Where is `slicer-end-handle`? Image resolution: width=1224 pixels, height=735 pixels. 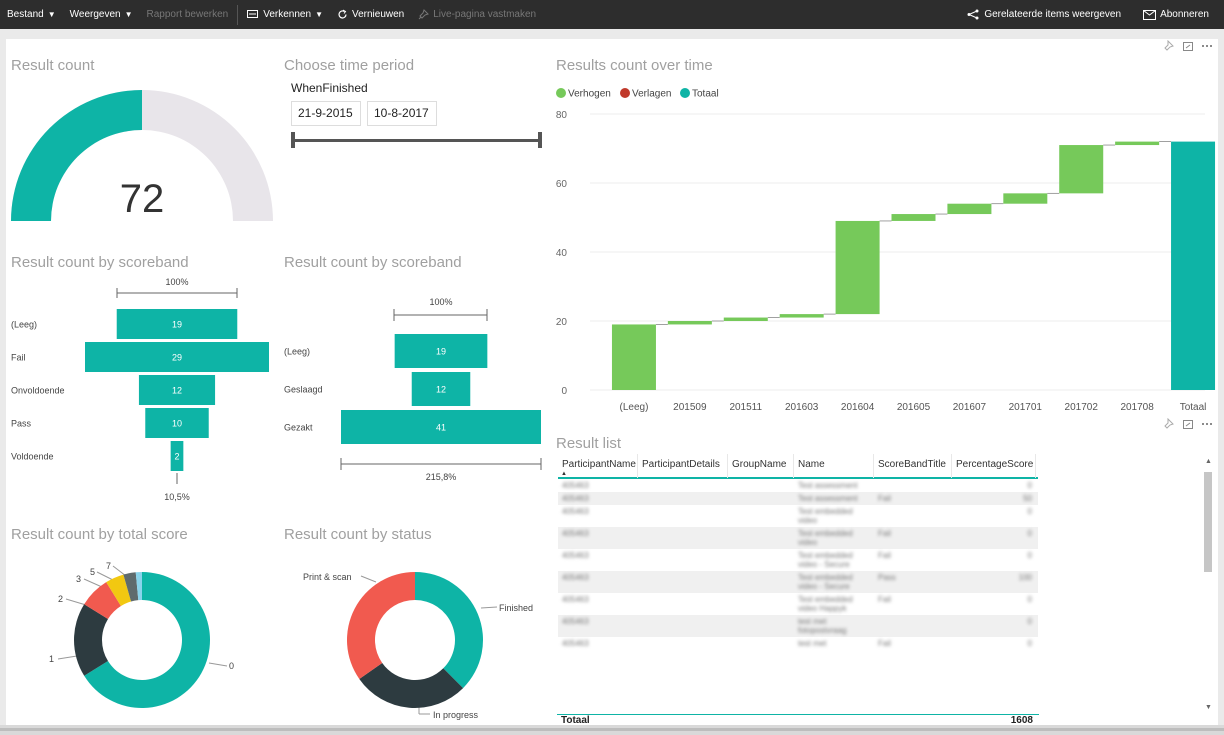
slicer-end-handle is located at coordinates (540, 140).